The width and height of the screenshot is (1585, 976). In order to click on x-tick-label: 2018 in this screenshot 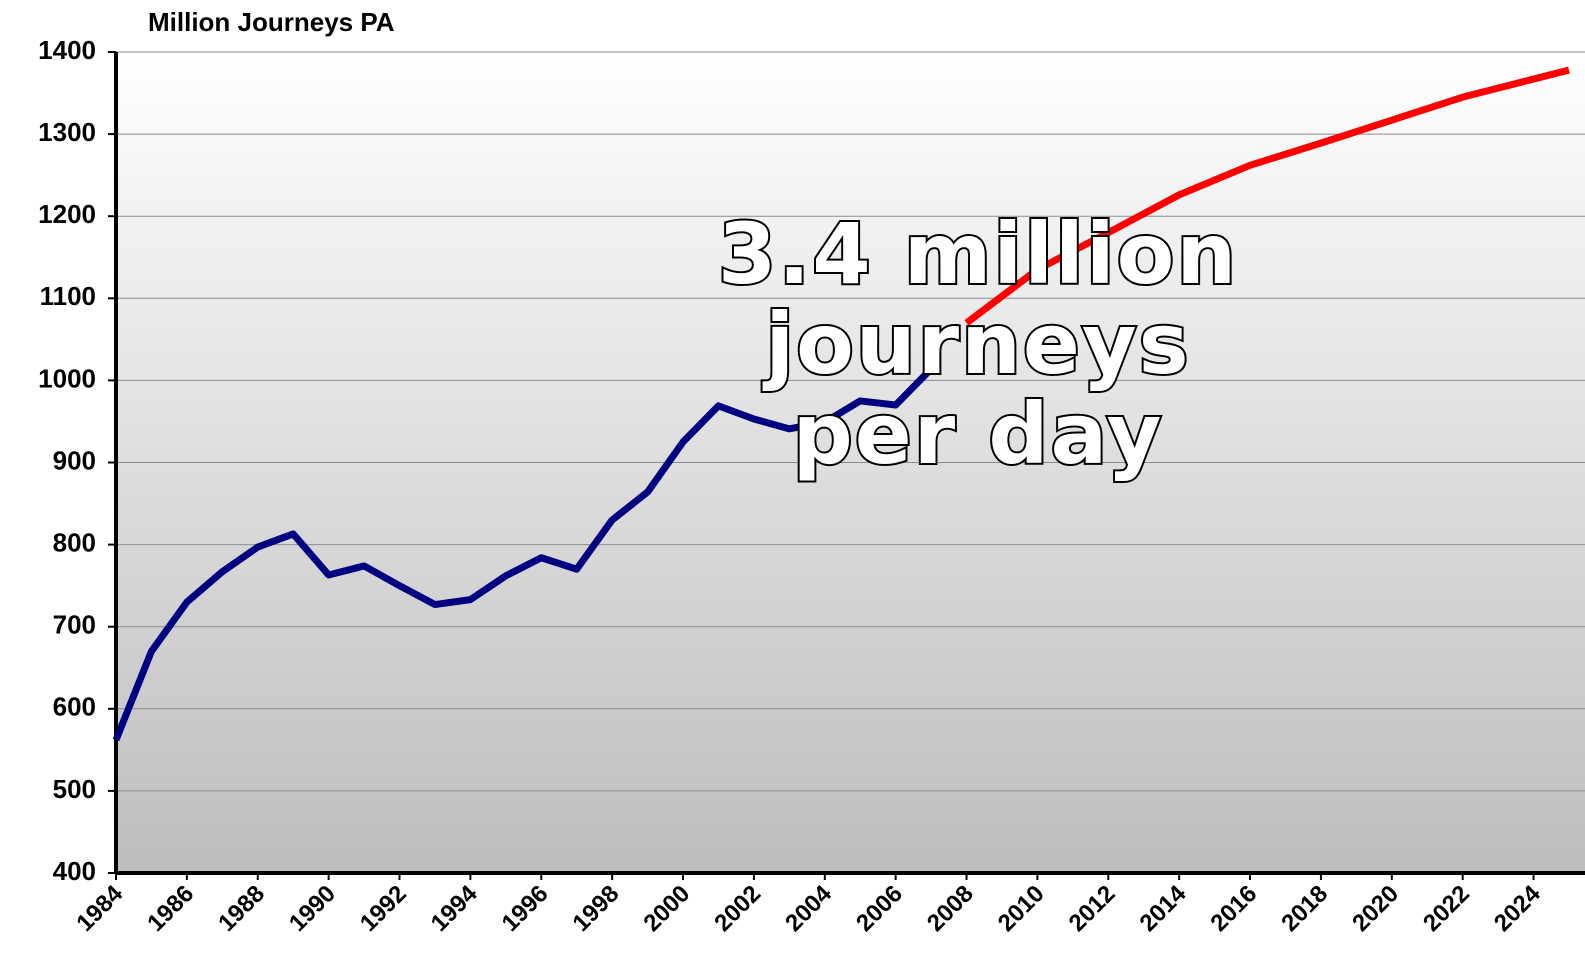, I will do `click(1304, 908)`.